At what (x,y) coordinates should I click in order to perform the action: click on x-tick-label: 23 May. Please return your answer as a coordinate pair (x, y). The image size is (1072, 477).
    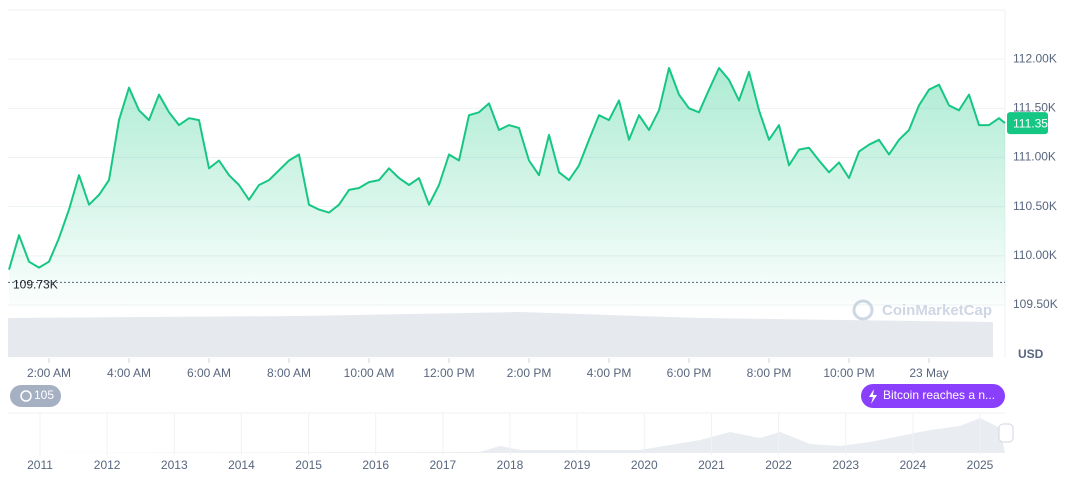
    Looking at the image, I should click on (928, 373).